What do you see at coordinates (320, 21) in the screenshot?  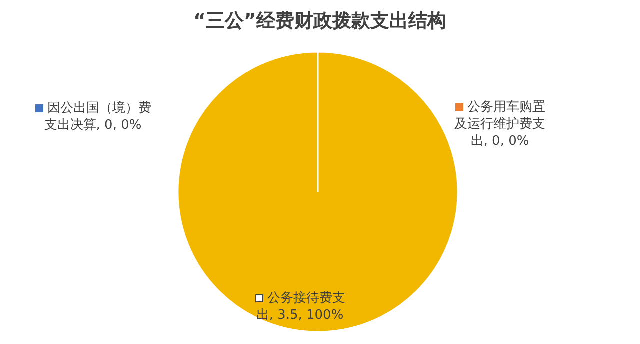 I see `chart-title: “三公”经费财政拨款支出结构` at bounding box center [320, 21].